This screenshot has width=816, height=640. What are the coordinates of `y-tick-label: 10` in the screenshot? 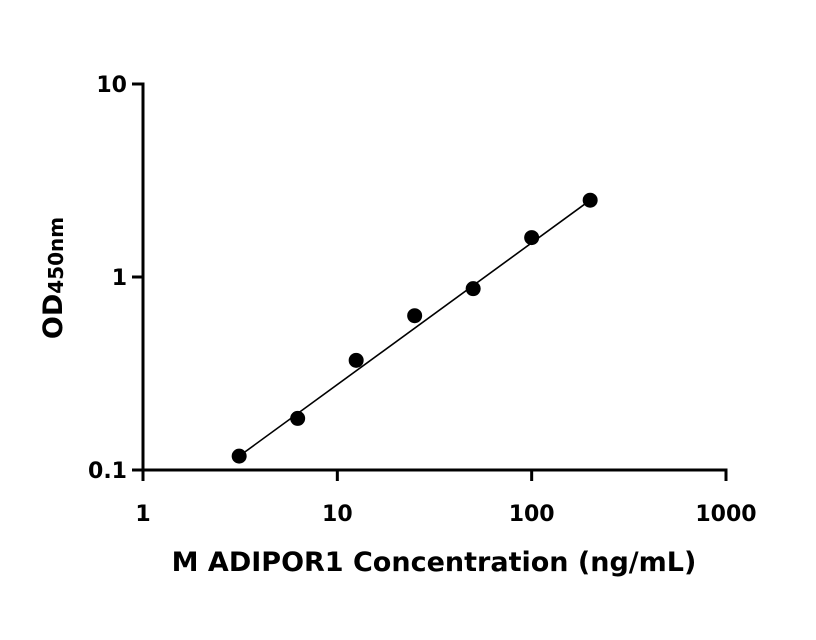 It's located at (111, 85).